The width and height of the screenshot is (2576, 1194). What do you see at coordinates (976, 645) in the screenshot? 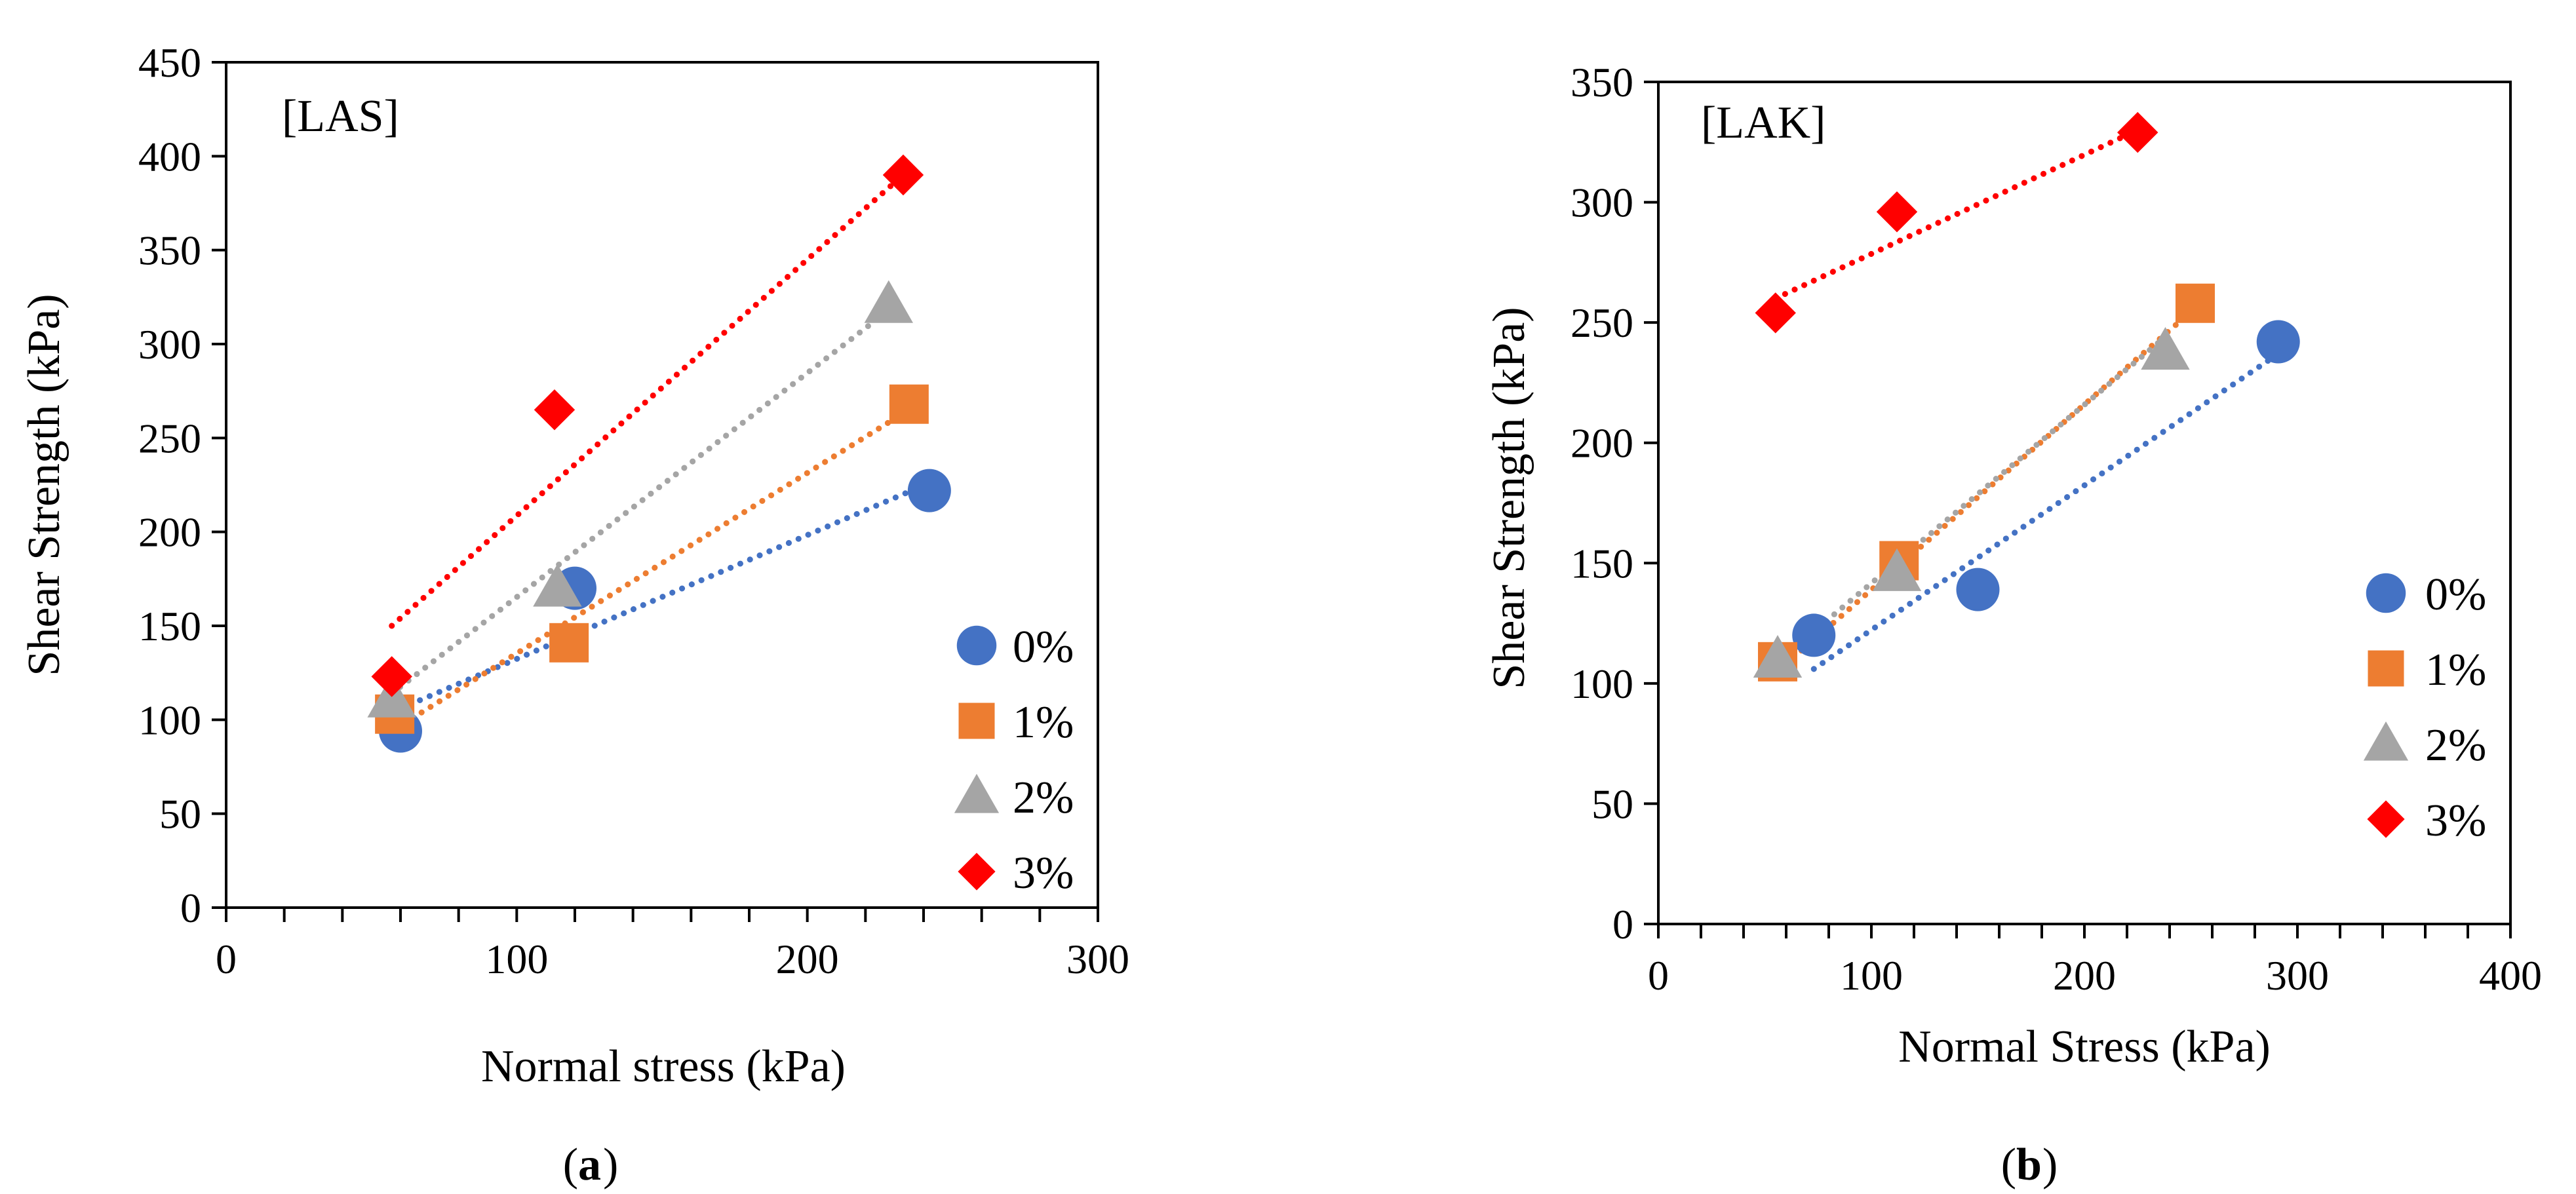
I see `pa-legend-marker-0pct` at bounding box center [976, 645].